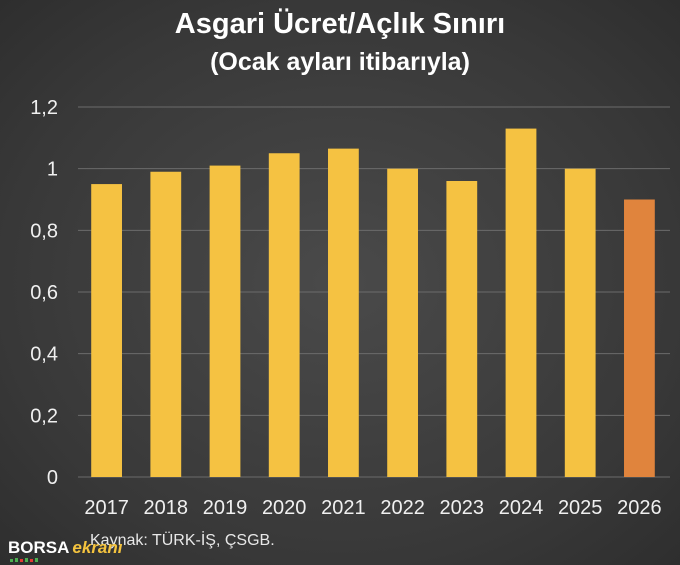  What do you see at coordinates (343, 508) in the screenshot?
I see `x-tick-label-2021: 2021` at bounding box center [343, 508].